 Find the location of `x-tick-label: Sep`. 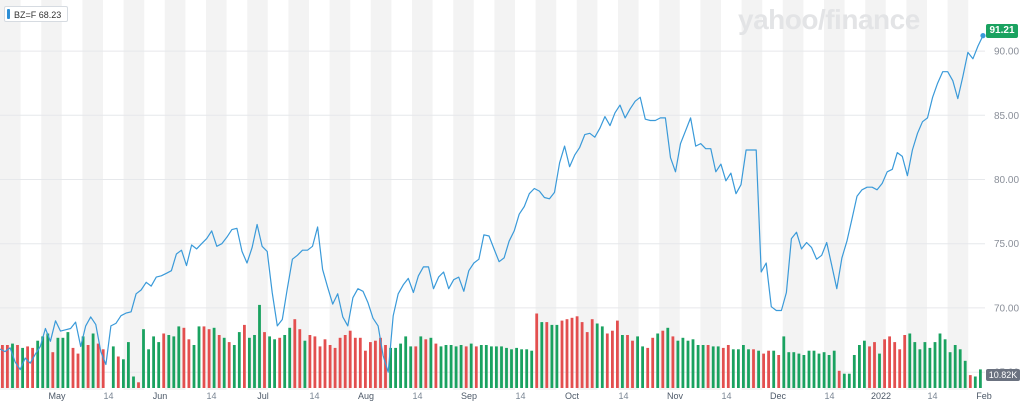

x-tick-label: Sep is located at coordinates (469, 396).